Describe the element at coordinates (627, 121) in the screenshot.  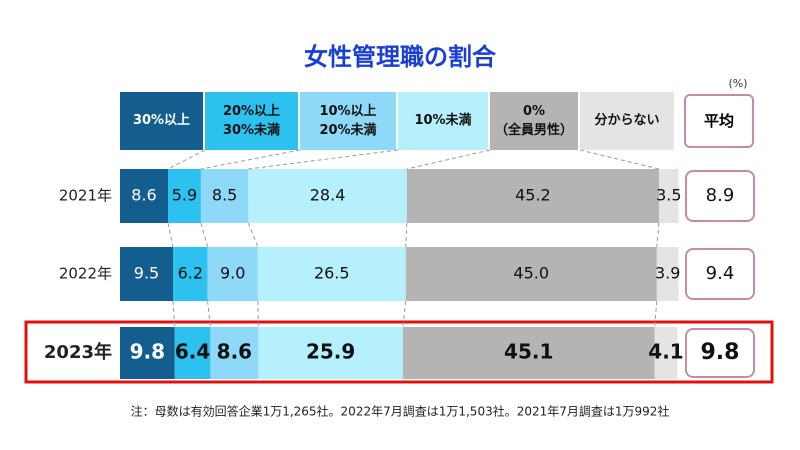
I see `legend-entry: 分からない` at that location.